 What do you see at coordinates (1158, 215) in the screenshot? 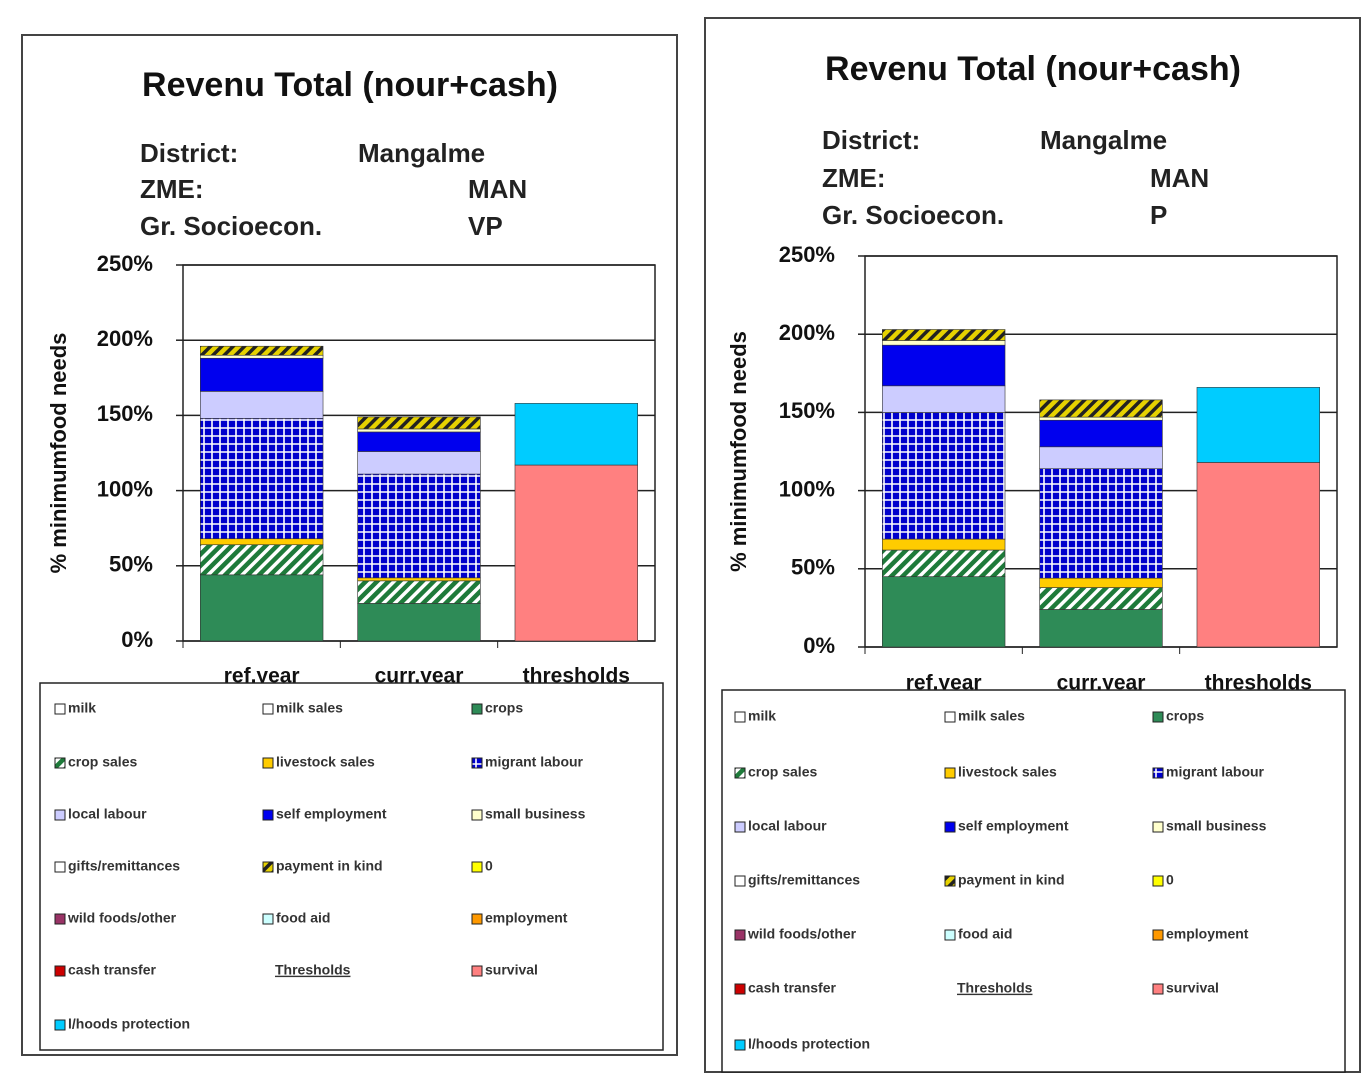
I see `info-value: P` at bounding box center [1158, 215].